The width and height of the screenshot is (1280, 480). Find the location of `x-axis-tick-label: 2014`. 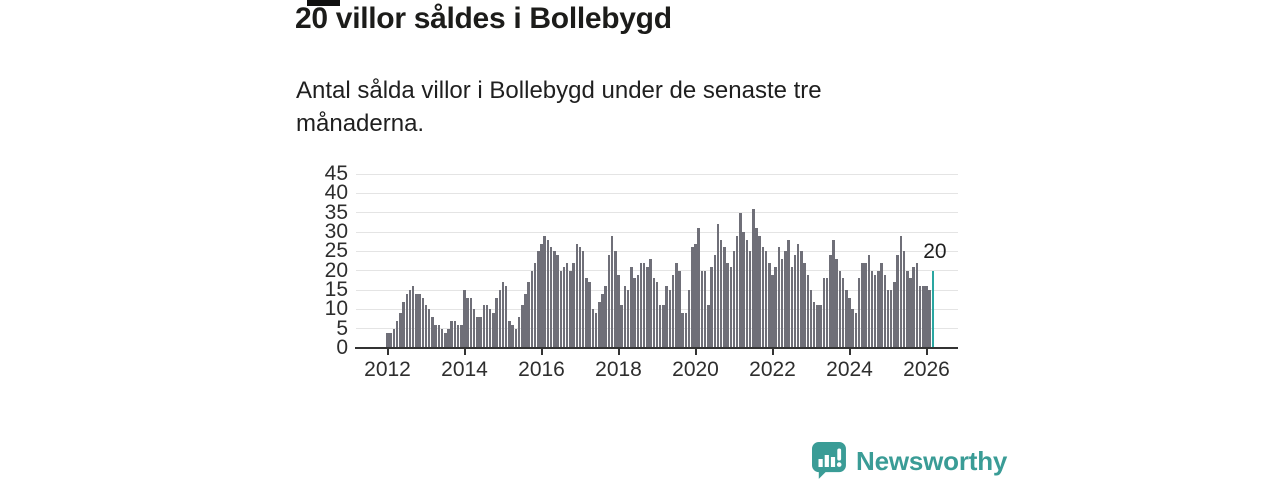

x-axis-tick-label: 2014 is located at coordinates (464, 369).